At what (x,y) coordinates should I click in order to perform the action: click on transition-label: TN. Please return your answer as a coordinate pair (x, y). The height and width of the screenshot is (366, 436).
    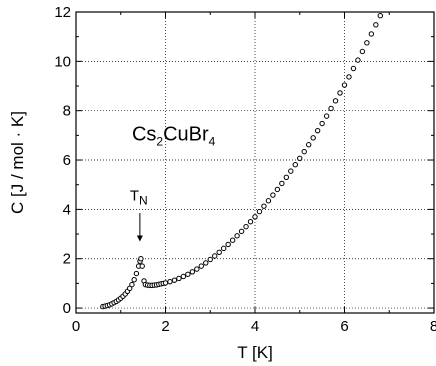
    Looking at the image, I should click on (139, 198).